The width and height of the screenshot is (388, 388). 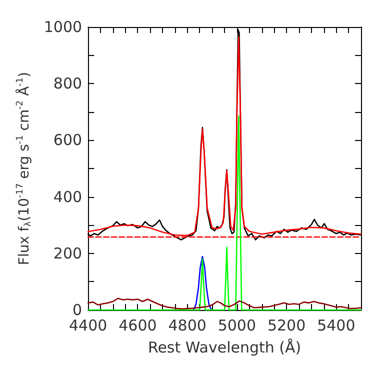 What do you see at coordinates (67, 140) in the screenshot?
I see `y-tick-label: 600` at bounding box center [67, 140].